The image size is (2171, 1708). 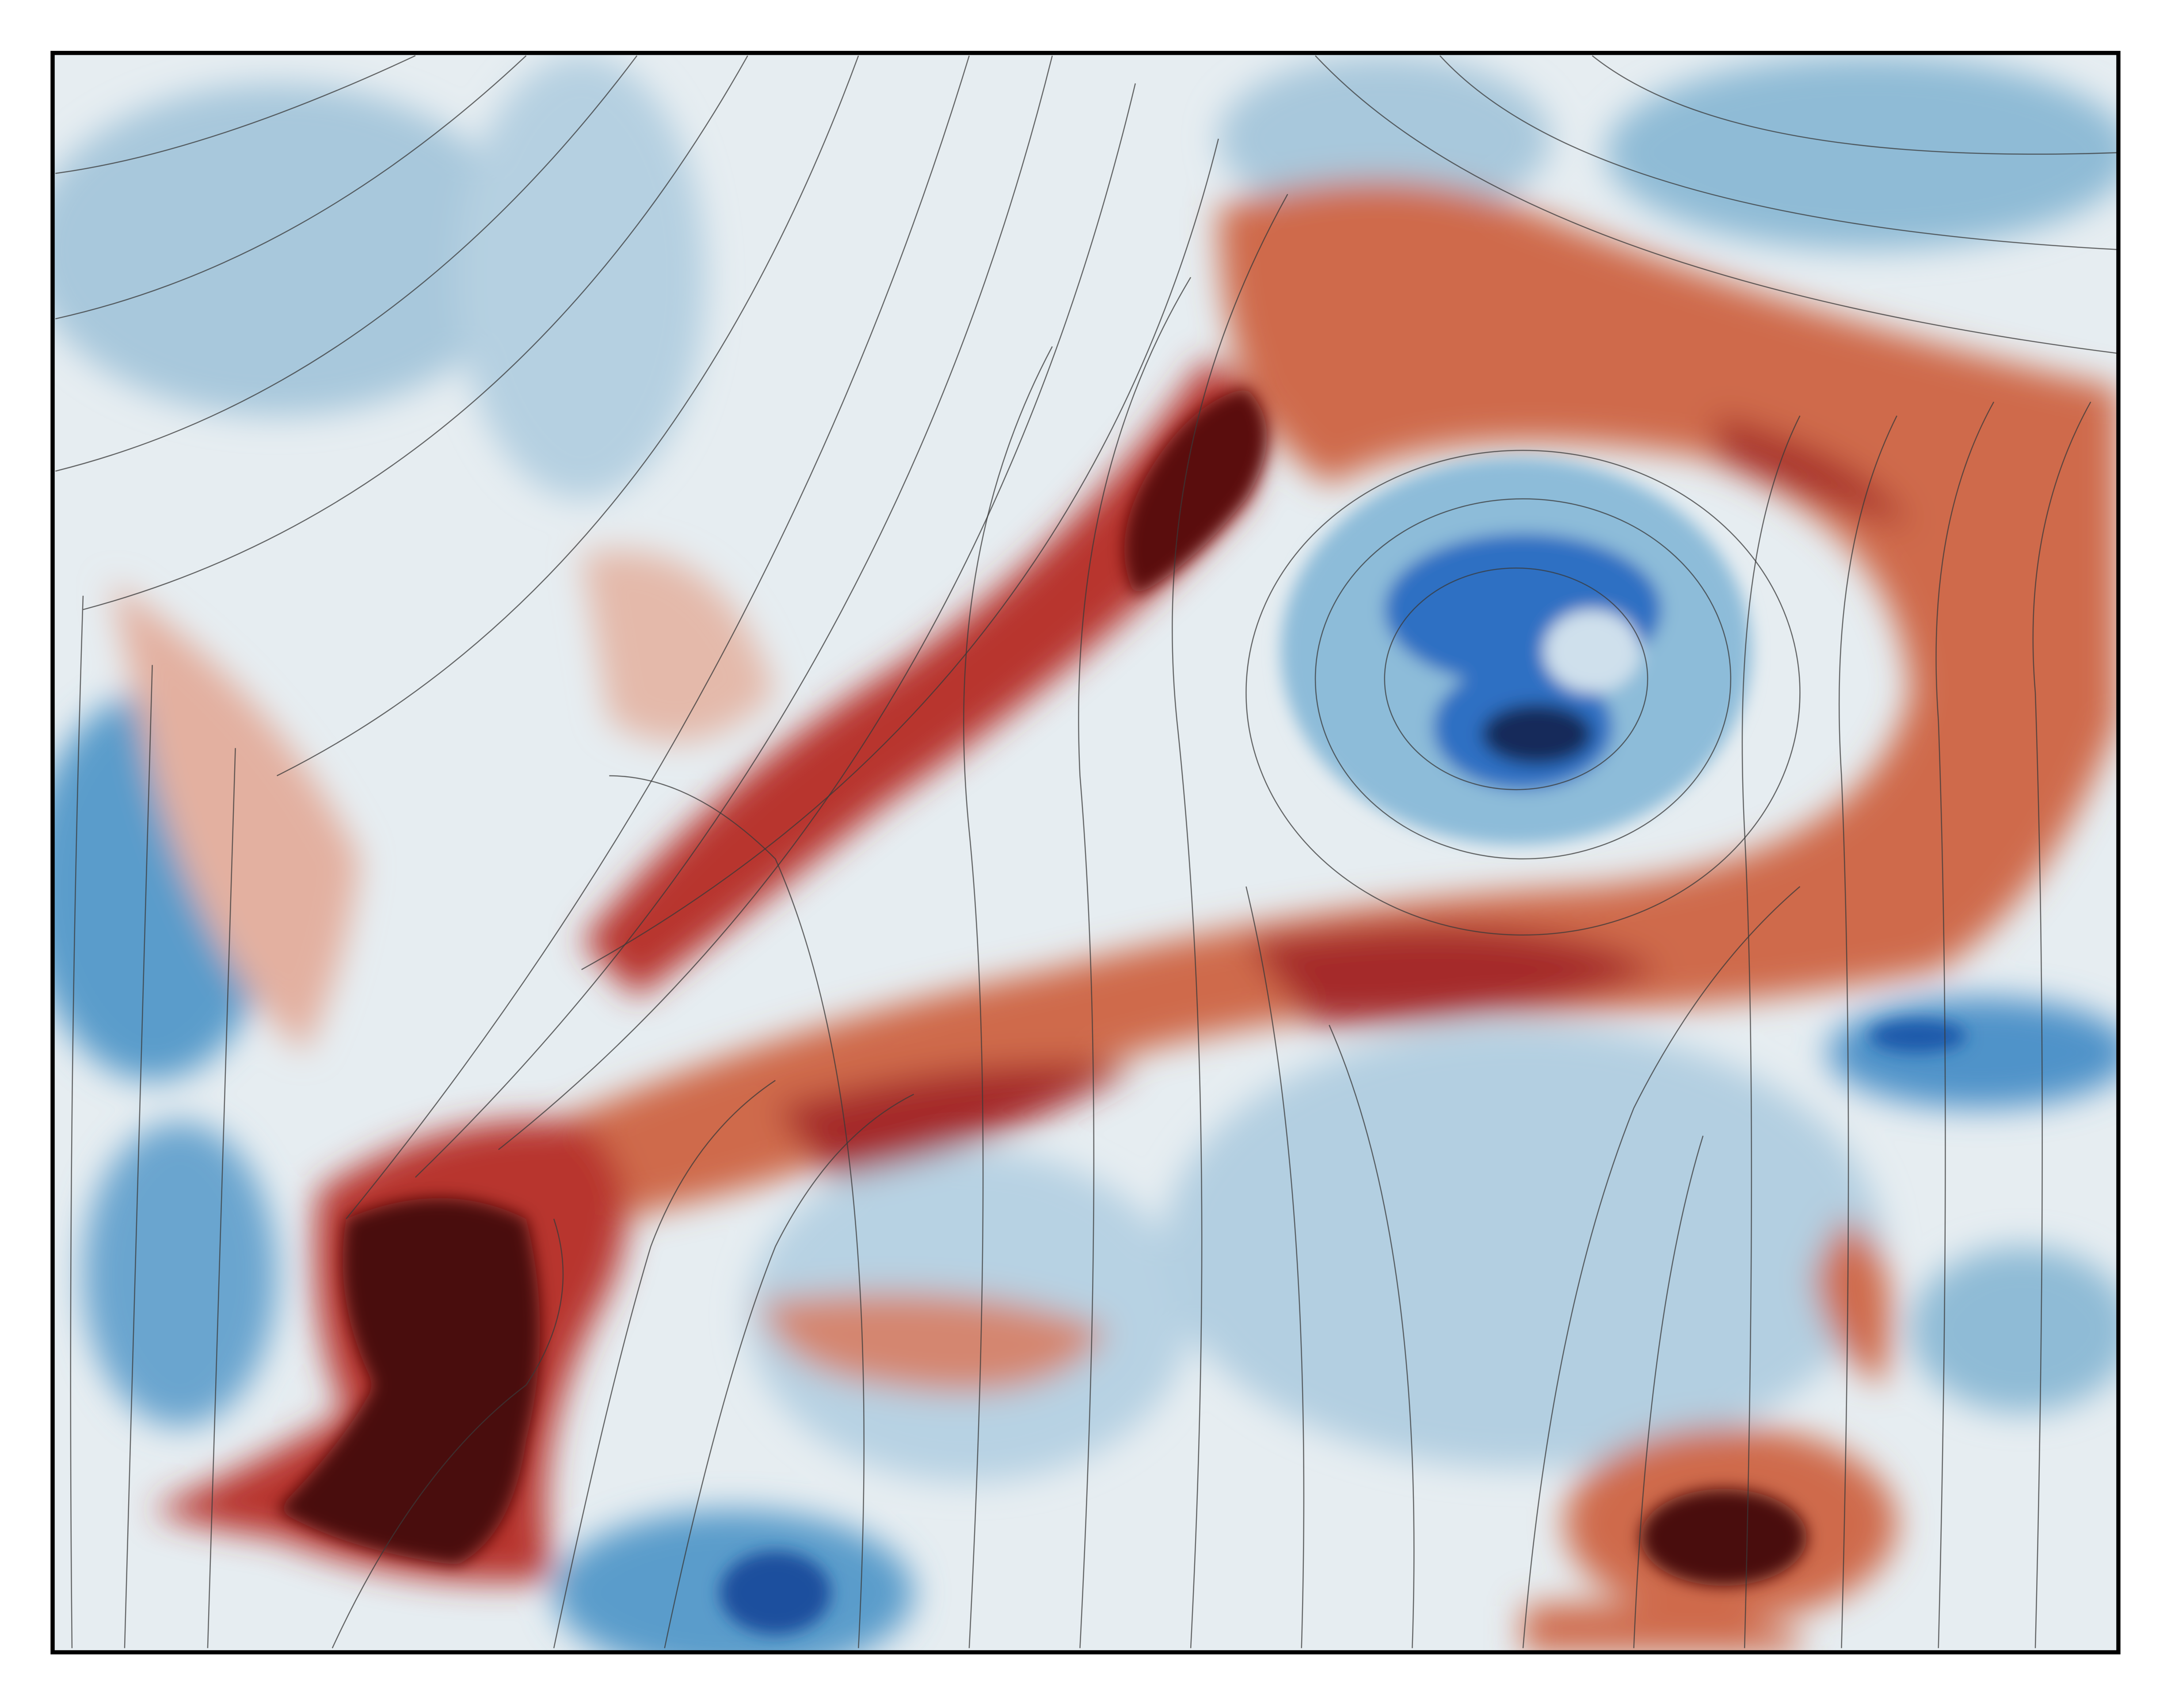 What do you see at coordinates (1592, 651) in the screenshot?
I see `vortex-gap` at bounding box center [1592, 651].